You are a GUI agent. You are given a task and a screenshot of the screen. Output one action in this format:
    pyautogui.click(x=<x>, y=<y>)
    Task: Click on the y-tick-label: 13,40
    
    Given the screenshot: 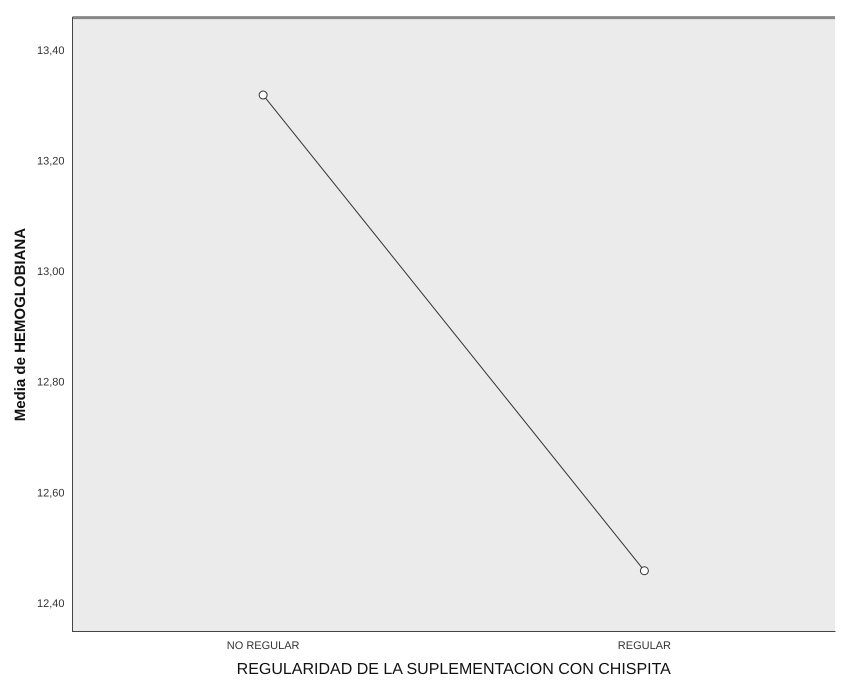 What is the action you would take?
    pyautogui.click(x=50, y=50)
    